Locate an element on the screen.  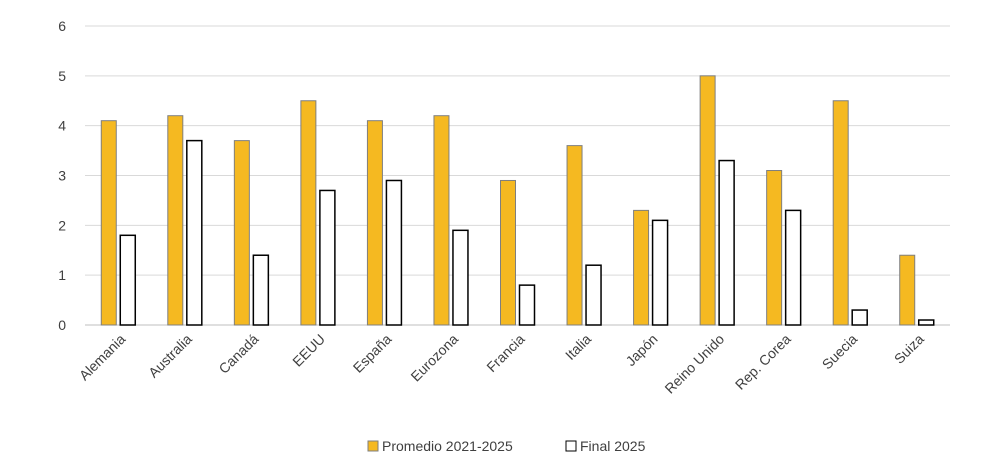
x-category-label: Eurozona is located at coordinates (434, 358).